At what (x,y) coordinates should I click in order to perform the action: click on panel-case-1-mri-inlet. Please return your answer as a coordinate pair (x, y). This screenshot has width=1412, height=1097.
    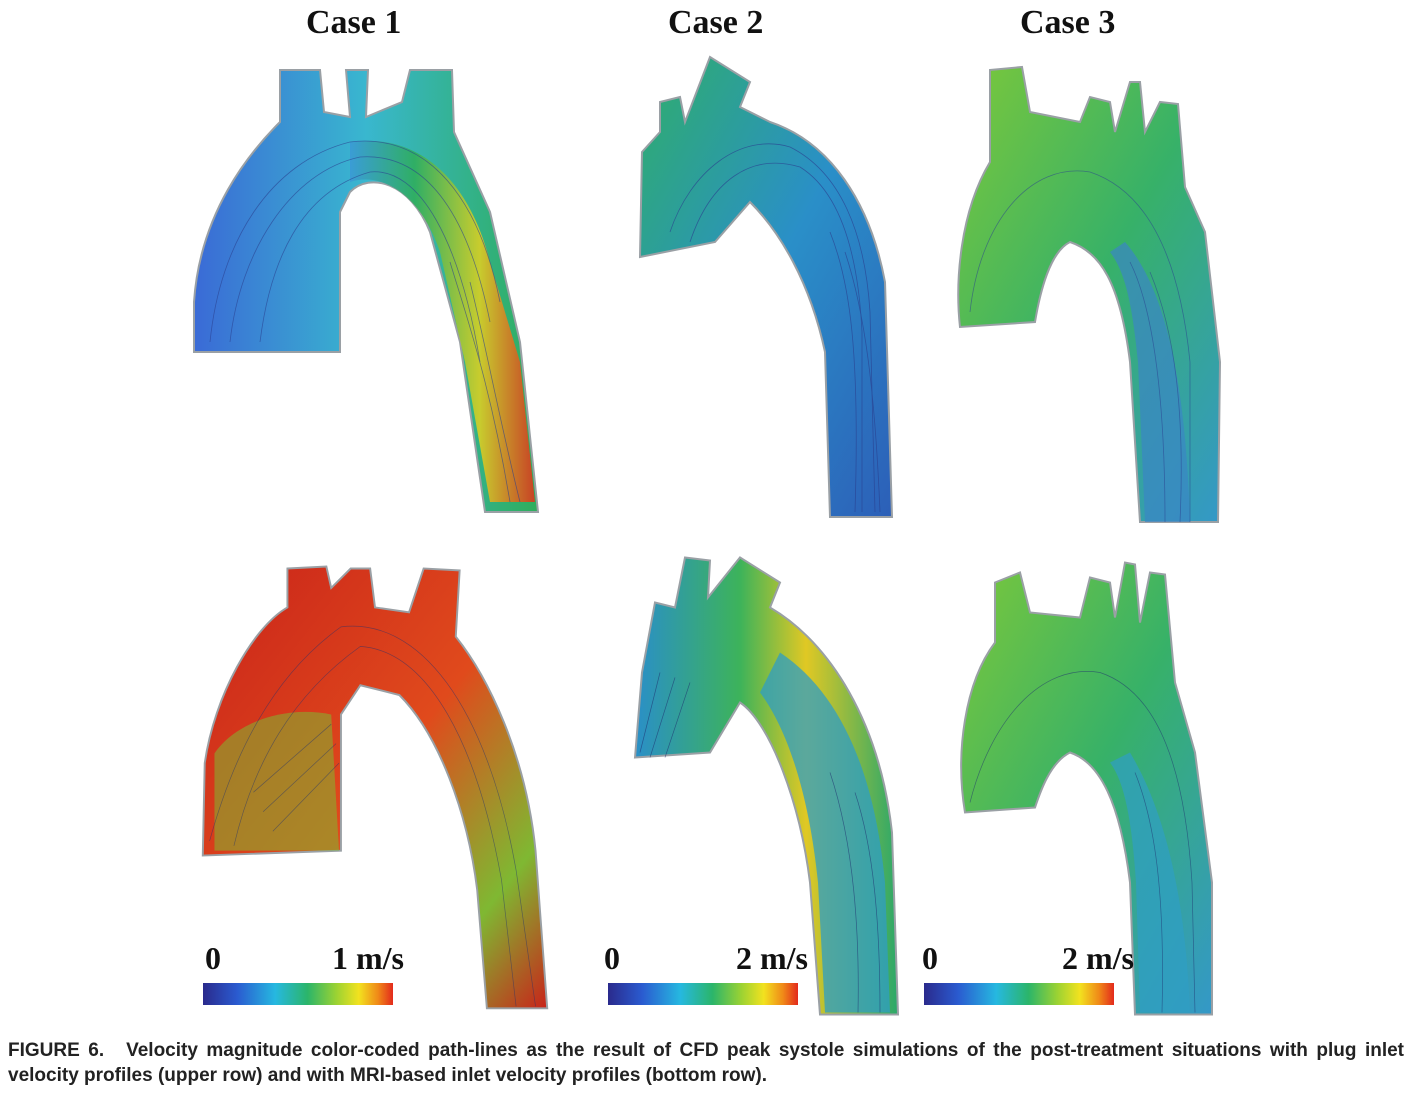
    Looking at the image, I should click on (375, 785).